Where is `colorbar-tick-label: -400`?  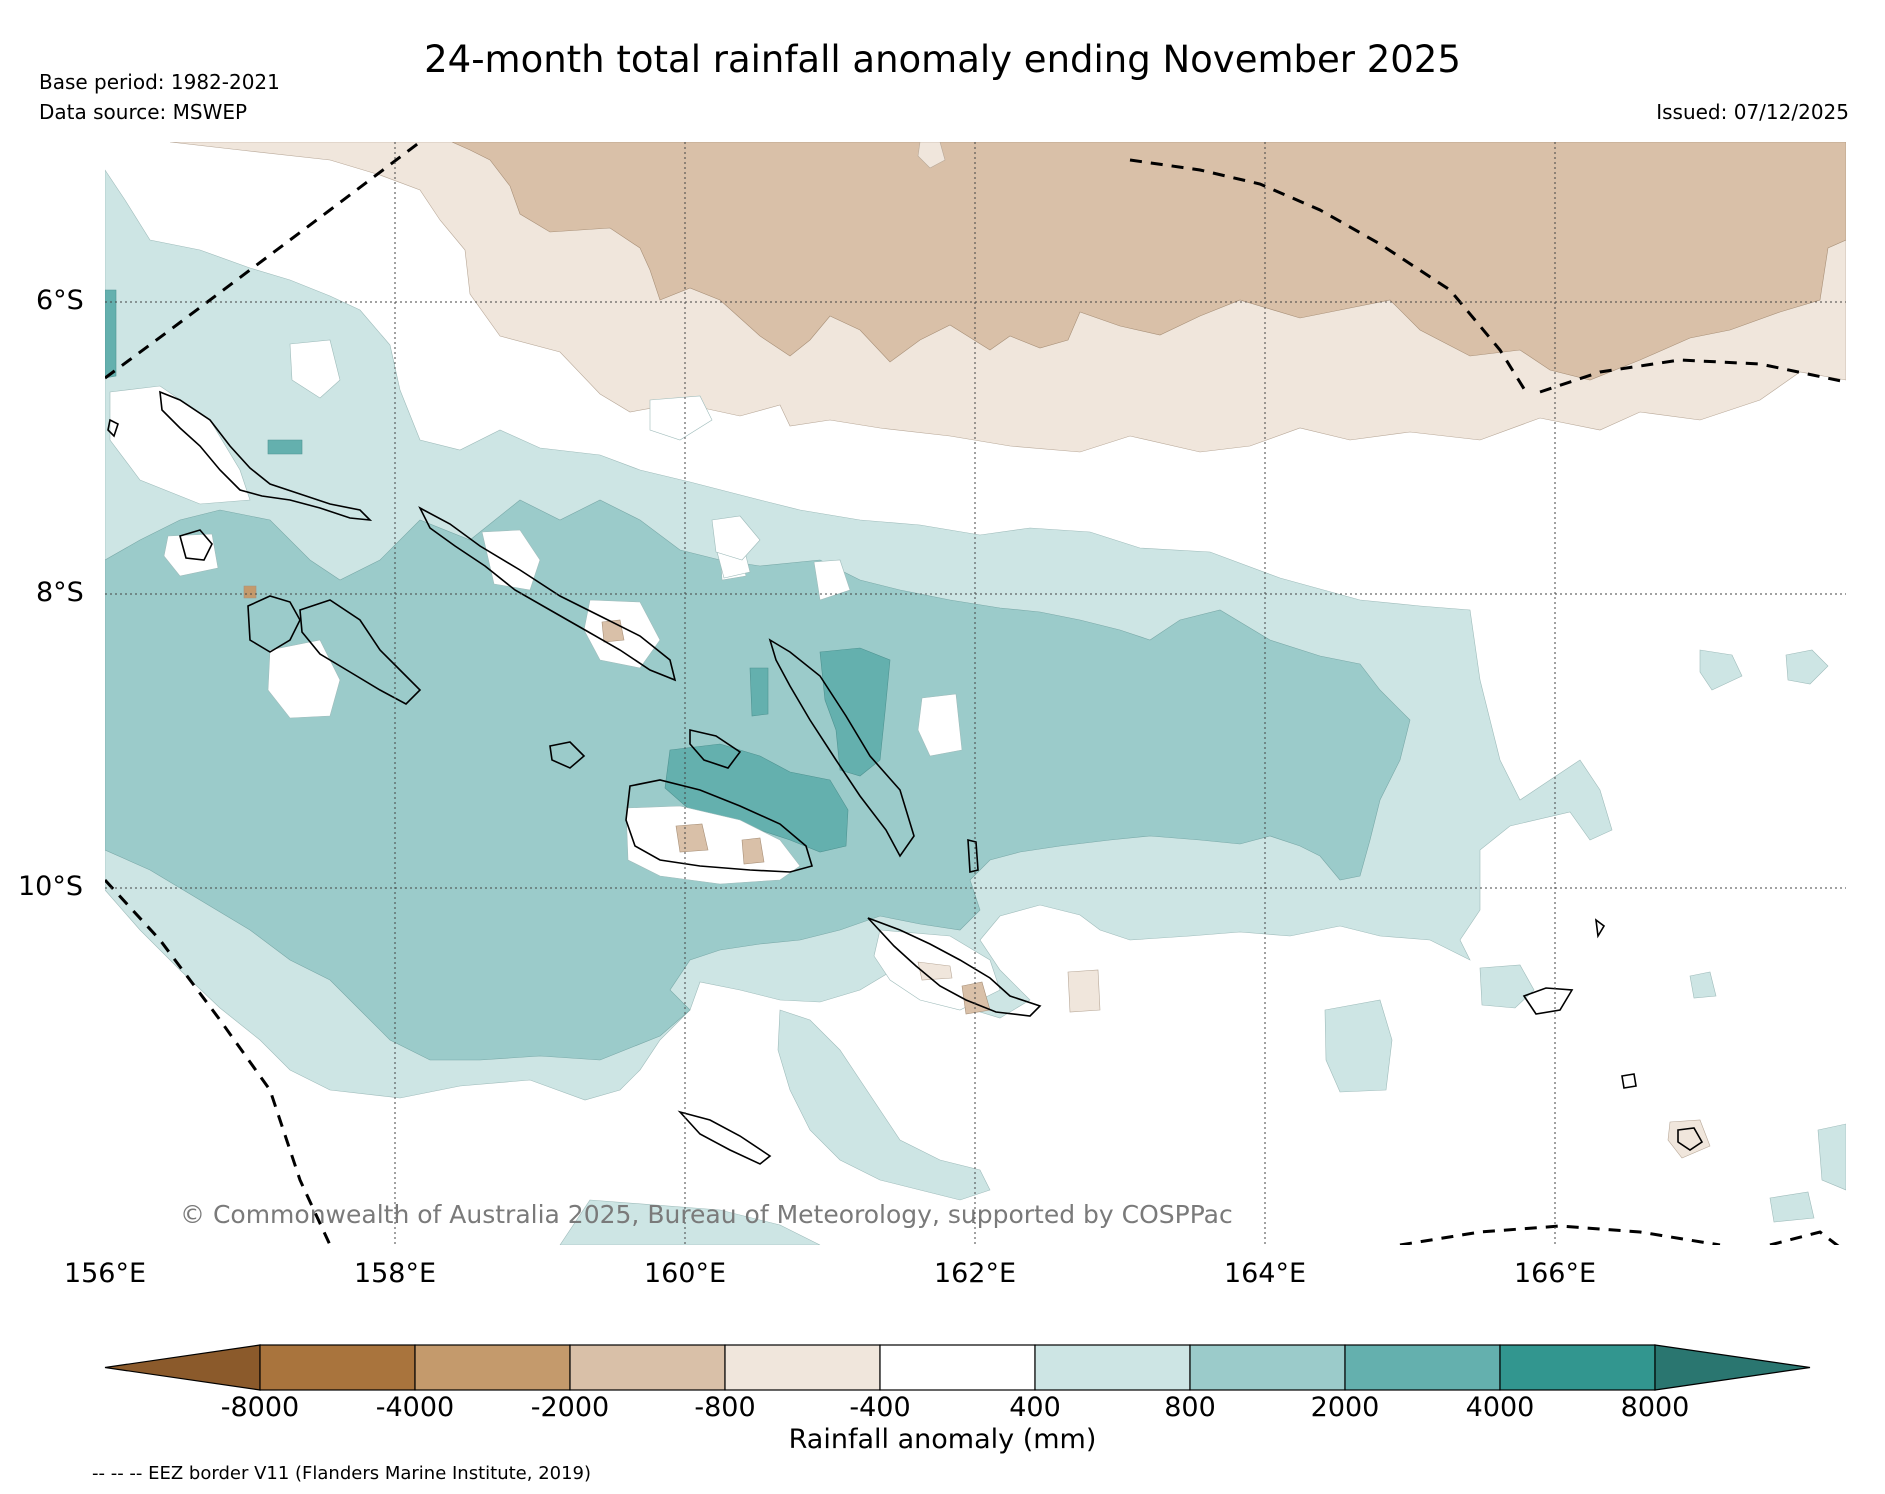 colorbar-tick-label: -400 is located at coordinates (880, 1407).